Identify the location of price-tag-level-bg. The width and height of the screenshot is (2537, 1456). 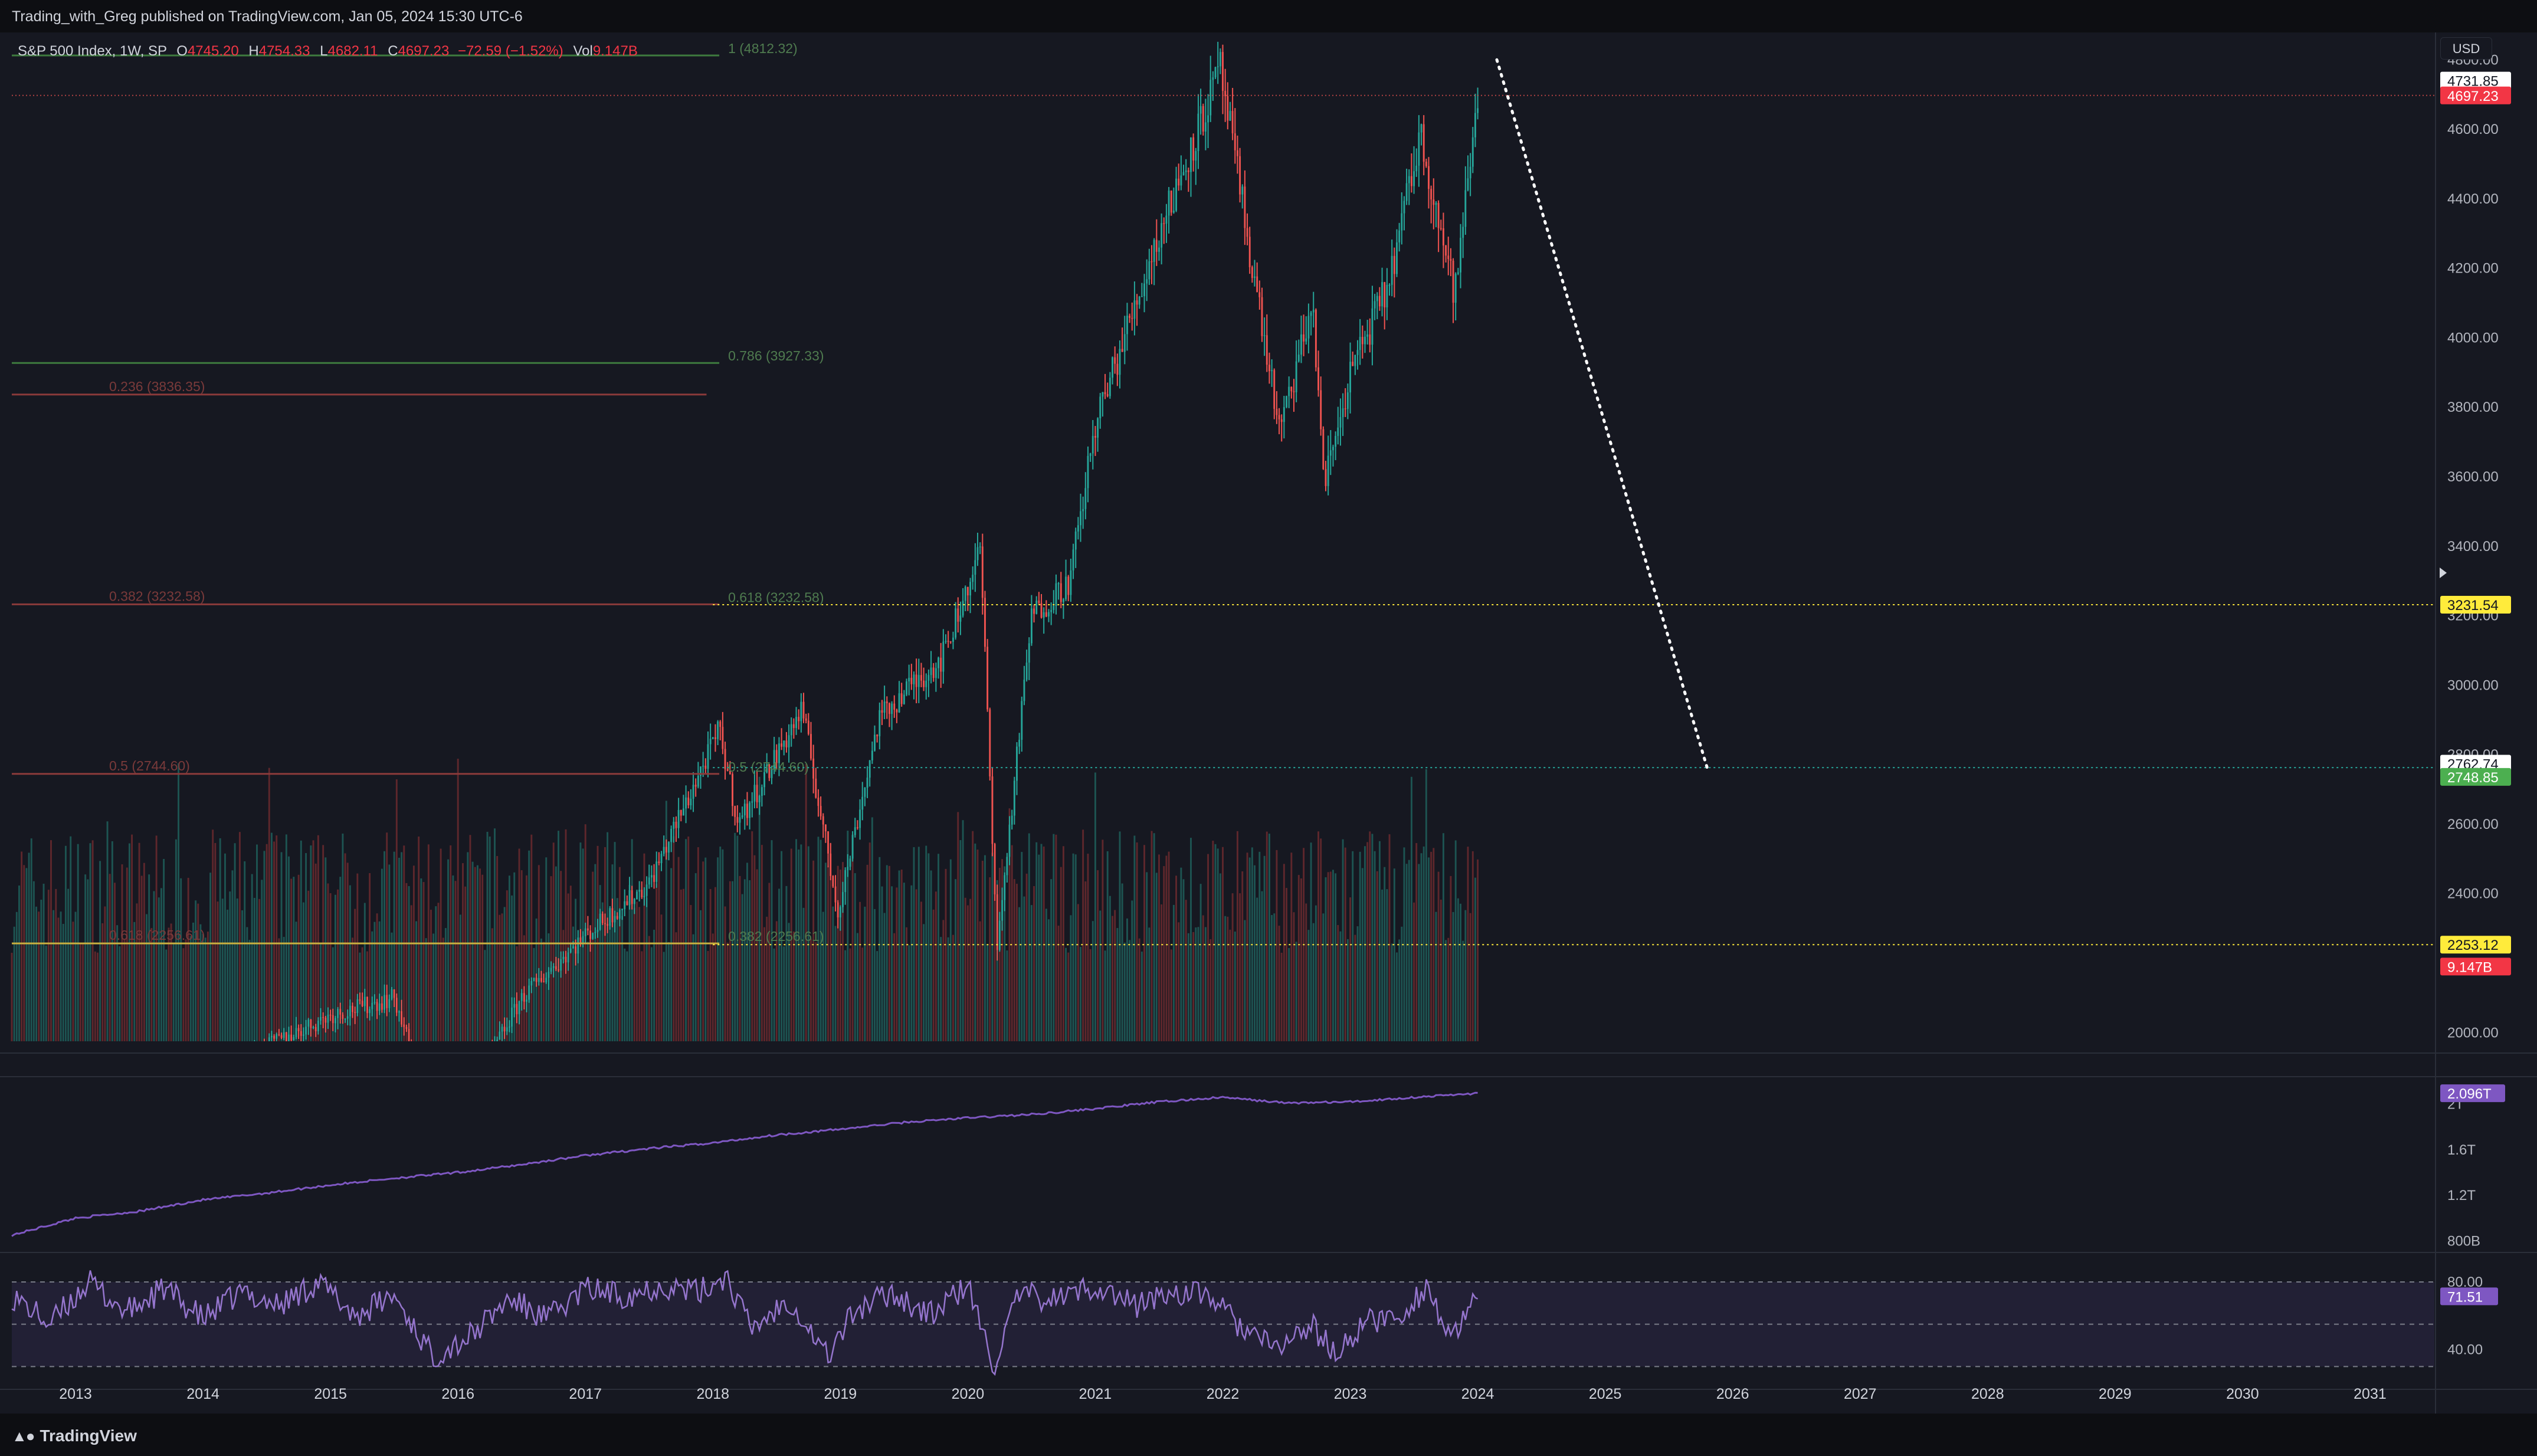
(2475, 777).